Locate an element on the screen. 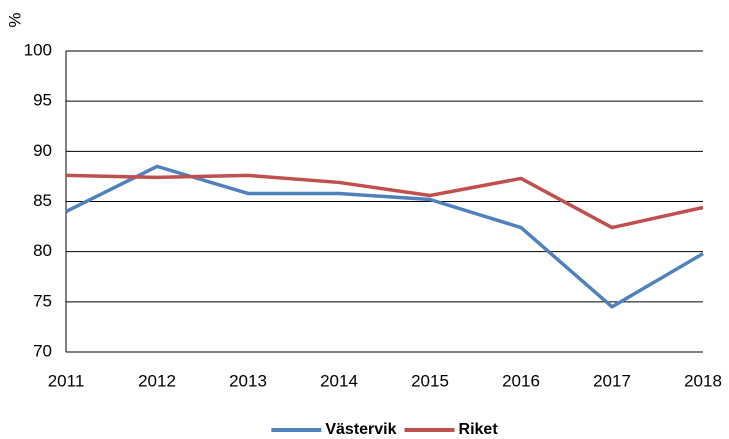 The image size is (729, 439). y-axis-label: % is located at coordinates (14, 19).